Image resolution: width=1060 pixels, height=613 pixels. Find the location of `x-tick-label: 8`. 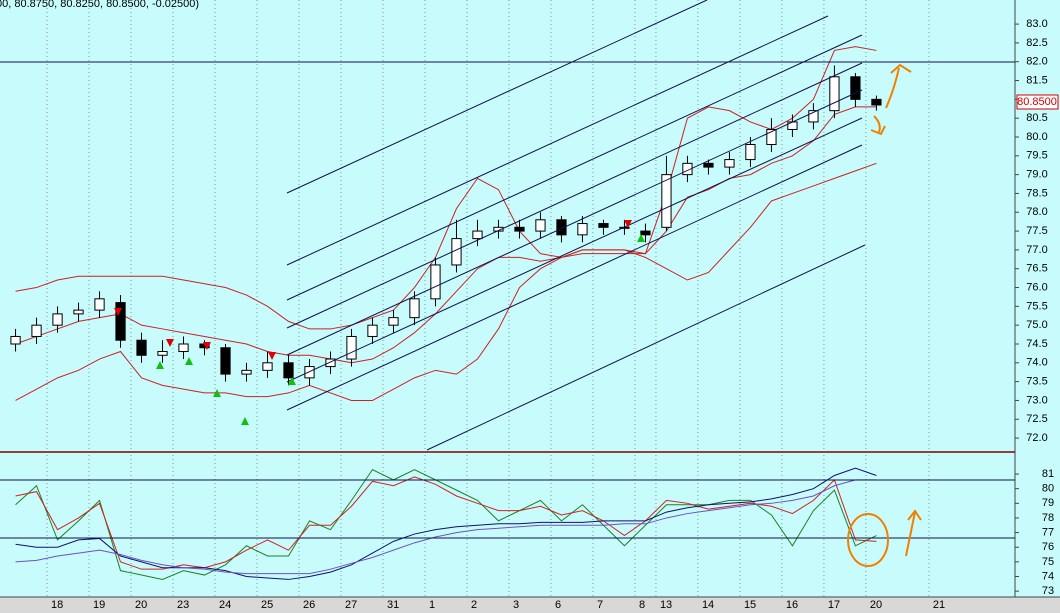

x-tick-label: 8 is located at coordinates (642, 605).